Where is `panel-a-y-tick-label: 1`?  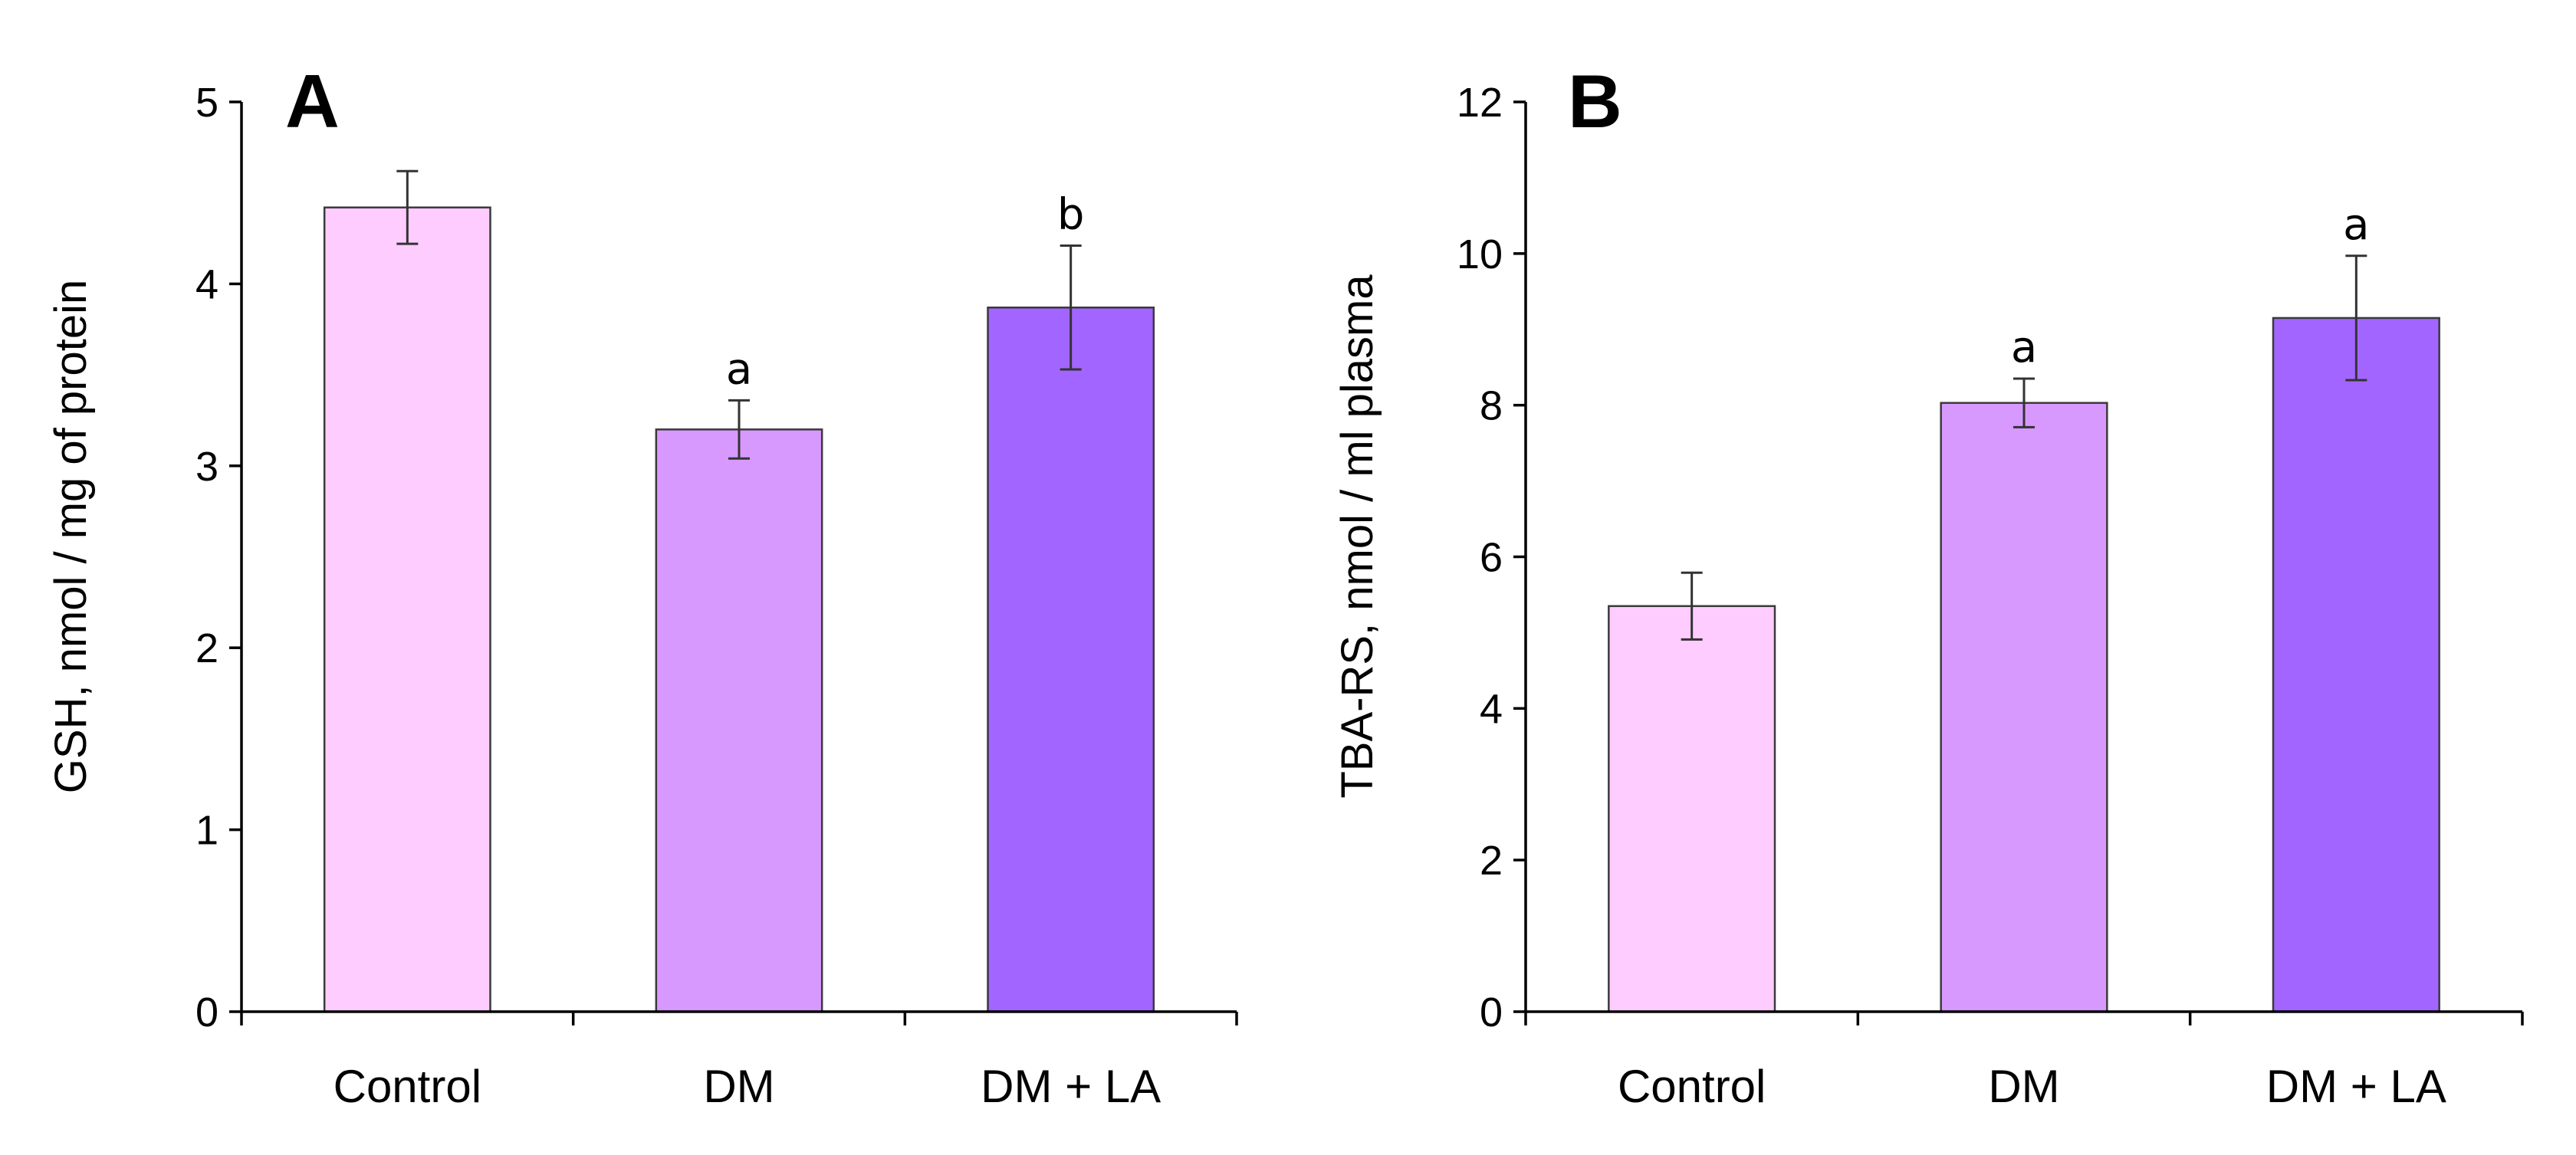
panel-a-y-tick-label: 1 is located at coordinates (208, 831).